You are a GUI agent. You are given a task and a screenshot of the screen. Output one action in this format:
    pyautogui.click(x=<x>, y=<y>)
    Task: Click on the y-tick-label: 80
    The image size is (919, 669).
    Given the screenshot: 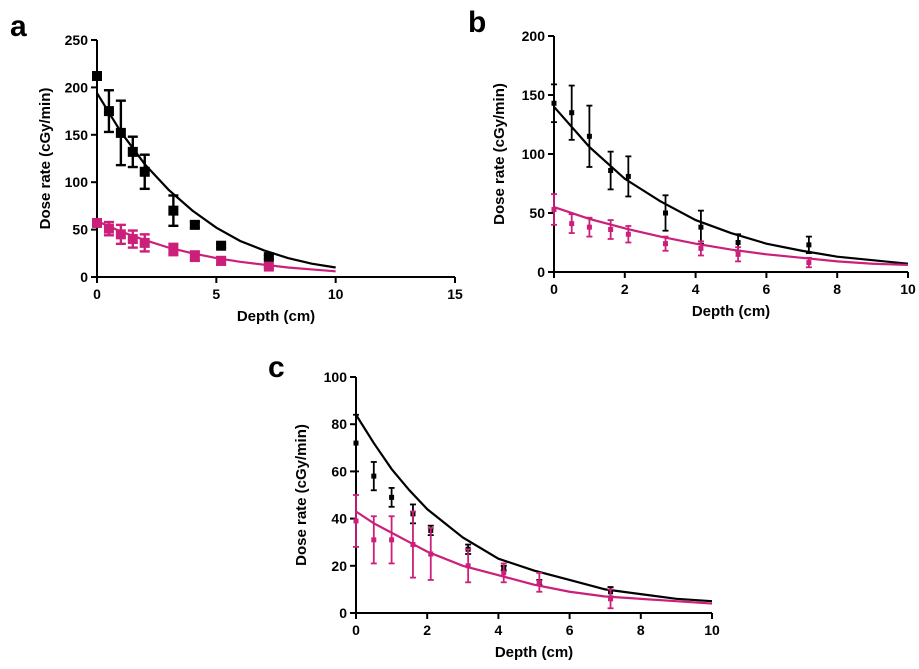 What is the action you would take?
    pyautogui.click(x=339, y=424)
    